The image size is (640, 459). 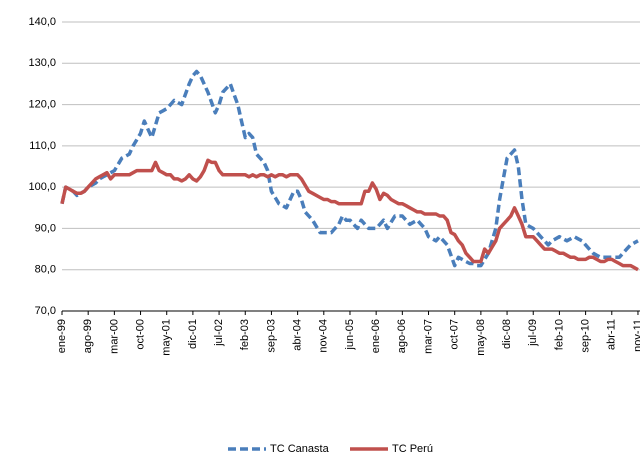 What do you see at coordinates (350, 335) in the screenshot?
I see `x-tick-label: jun-05` at bounding box center [350, 335].